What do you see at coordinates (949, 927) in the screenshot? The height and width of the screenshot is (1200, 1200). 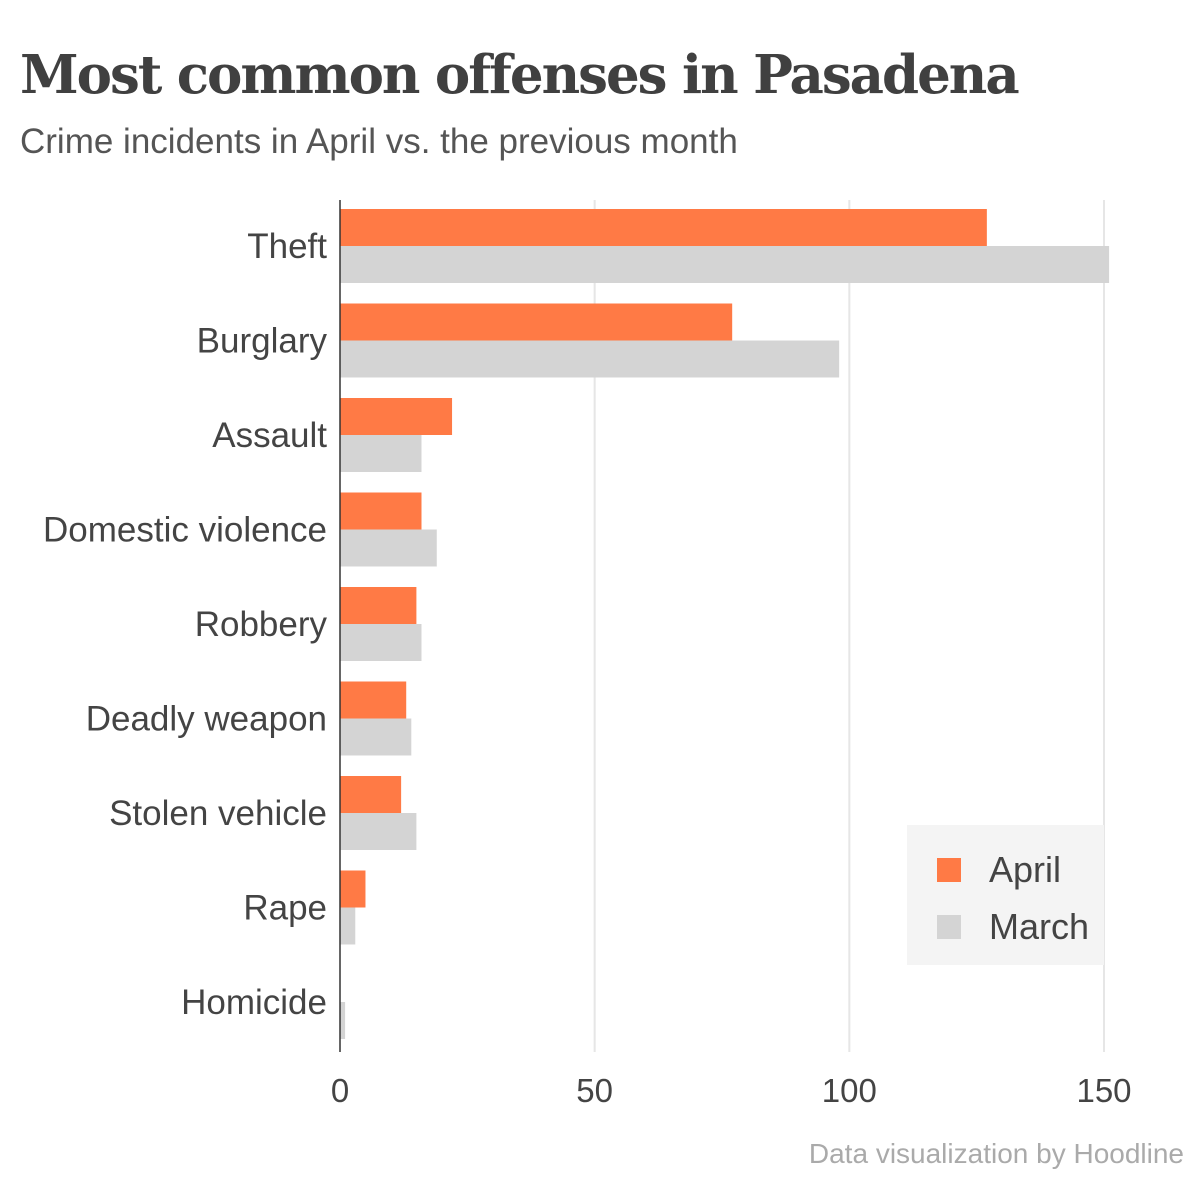 I see `legend-swatch-march` at bounding box center [949, 927].